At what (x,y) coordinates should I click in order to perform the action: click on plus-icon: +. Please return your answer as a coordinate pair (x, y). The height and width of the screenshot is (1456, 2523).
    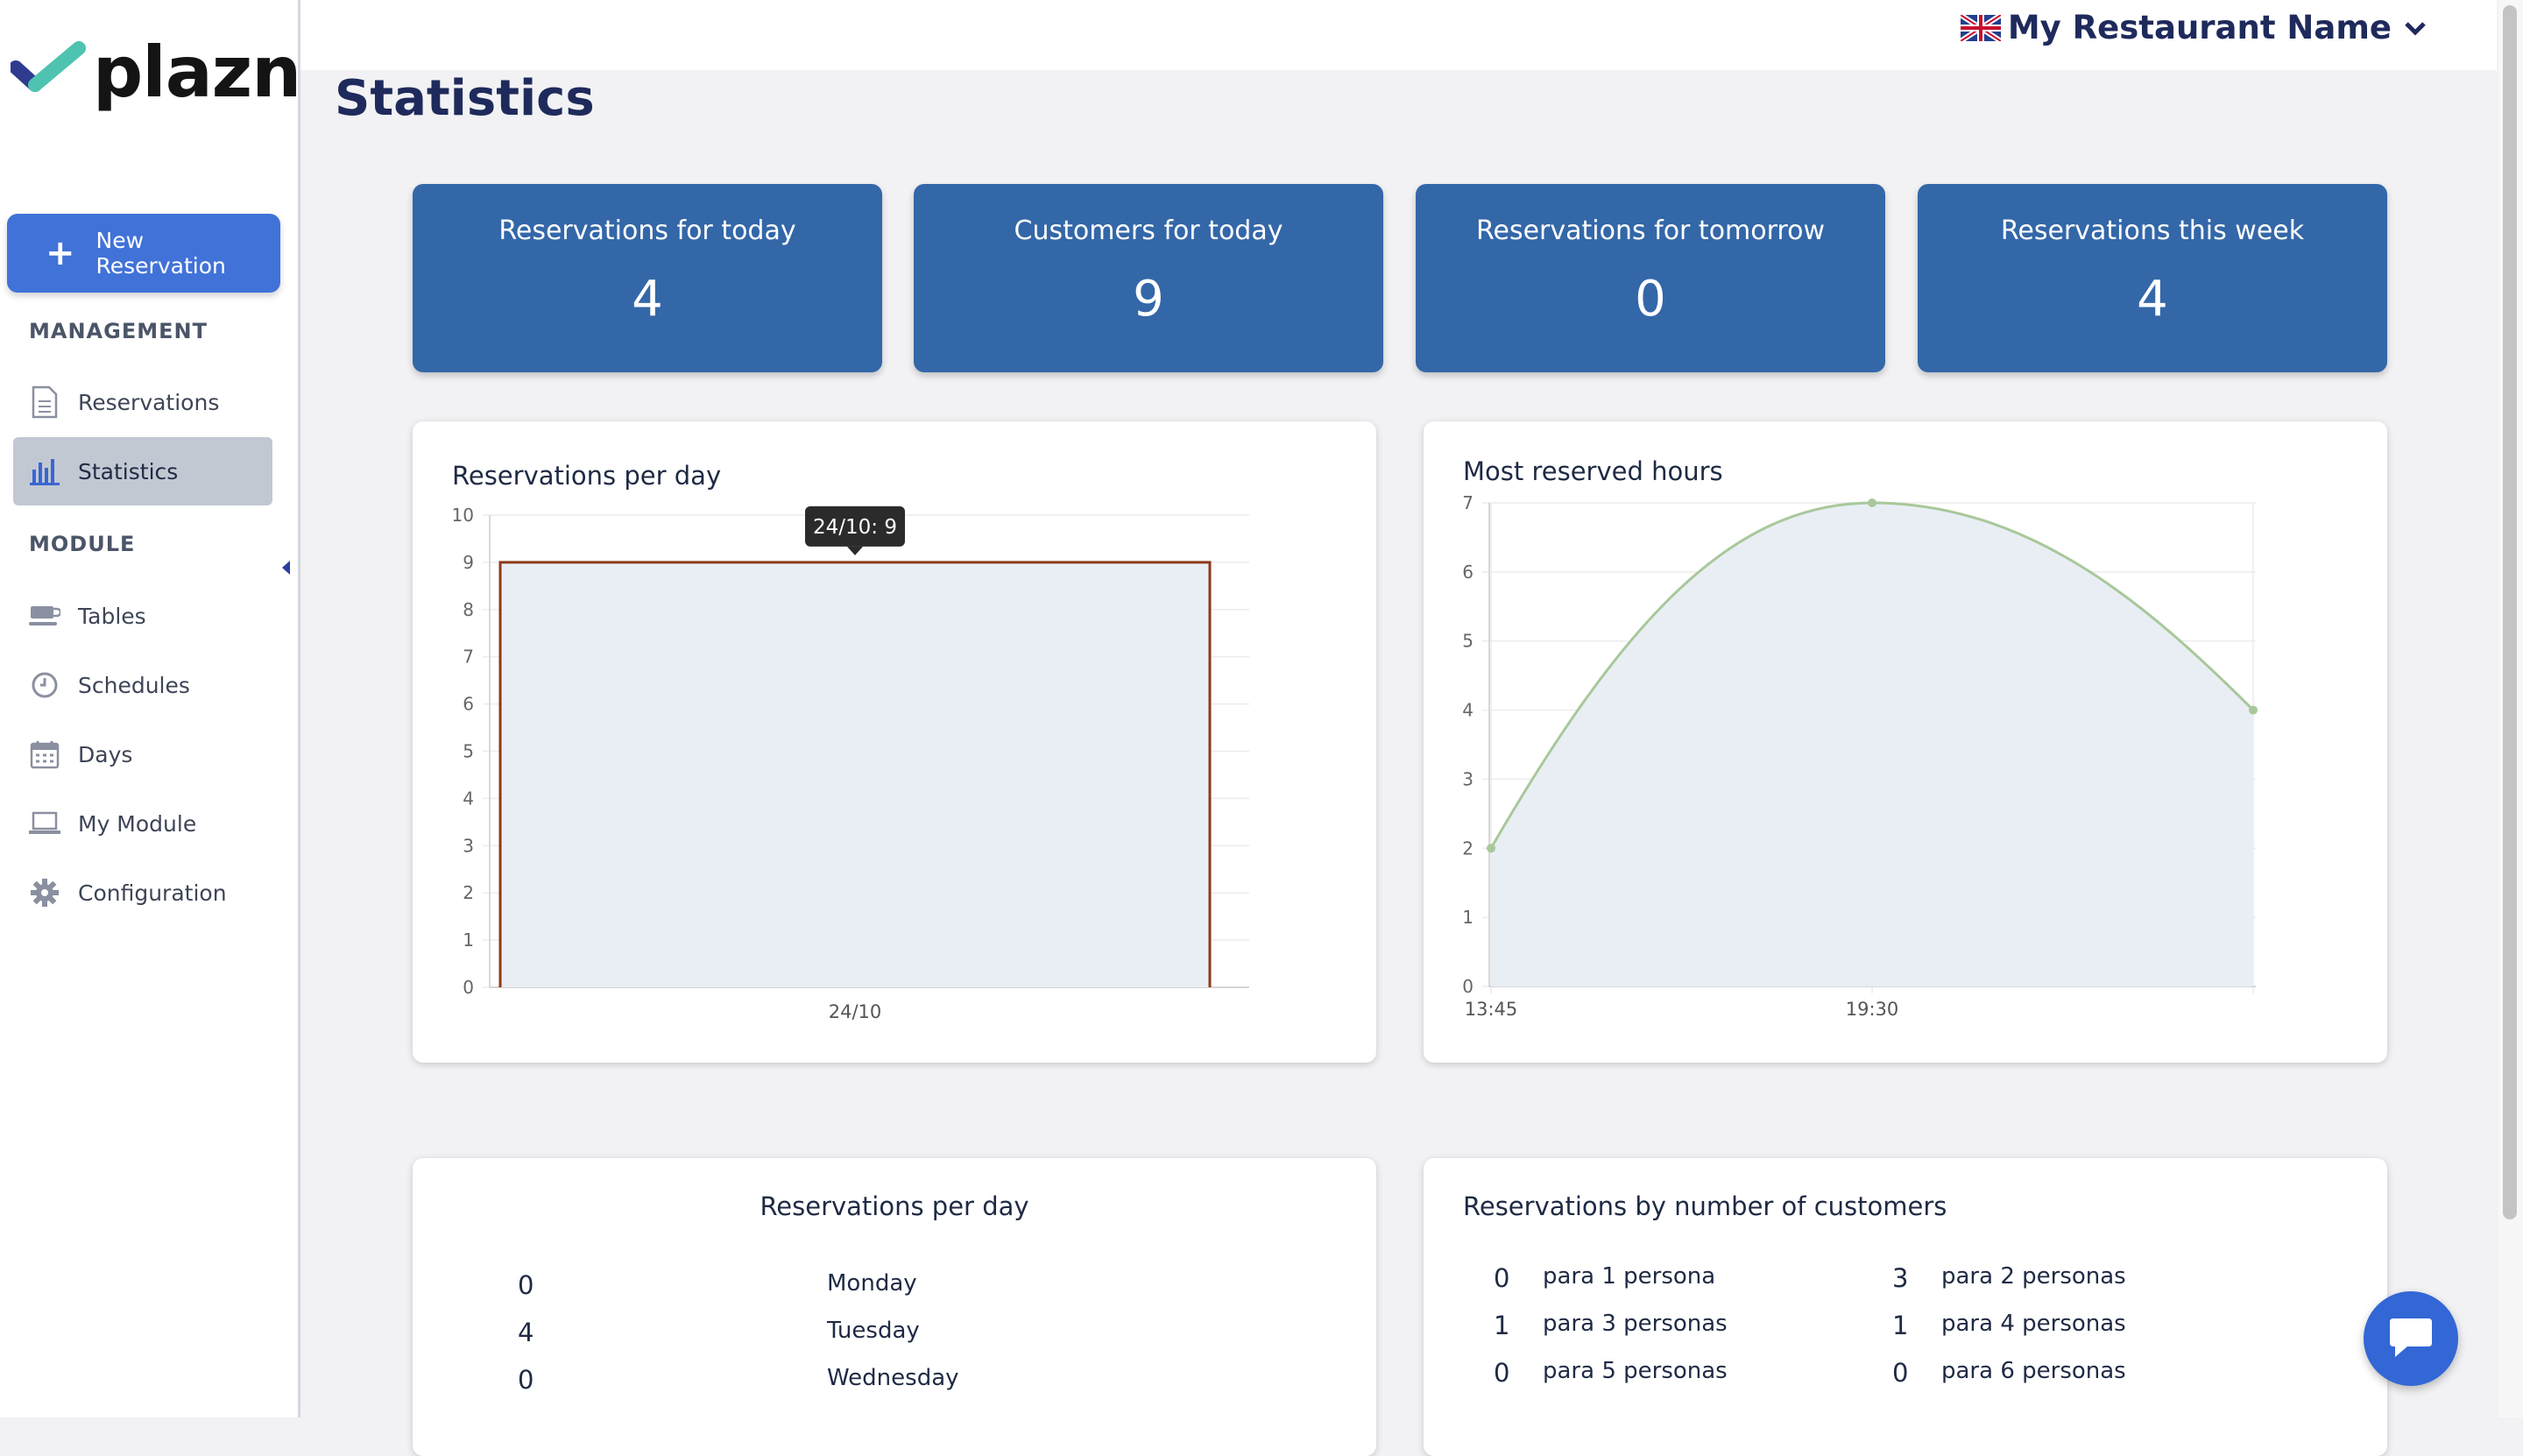
    Looking at the image, I should click on (61, 253).